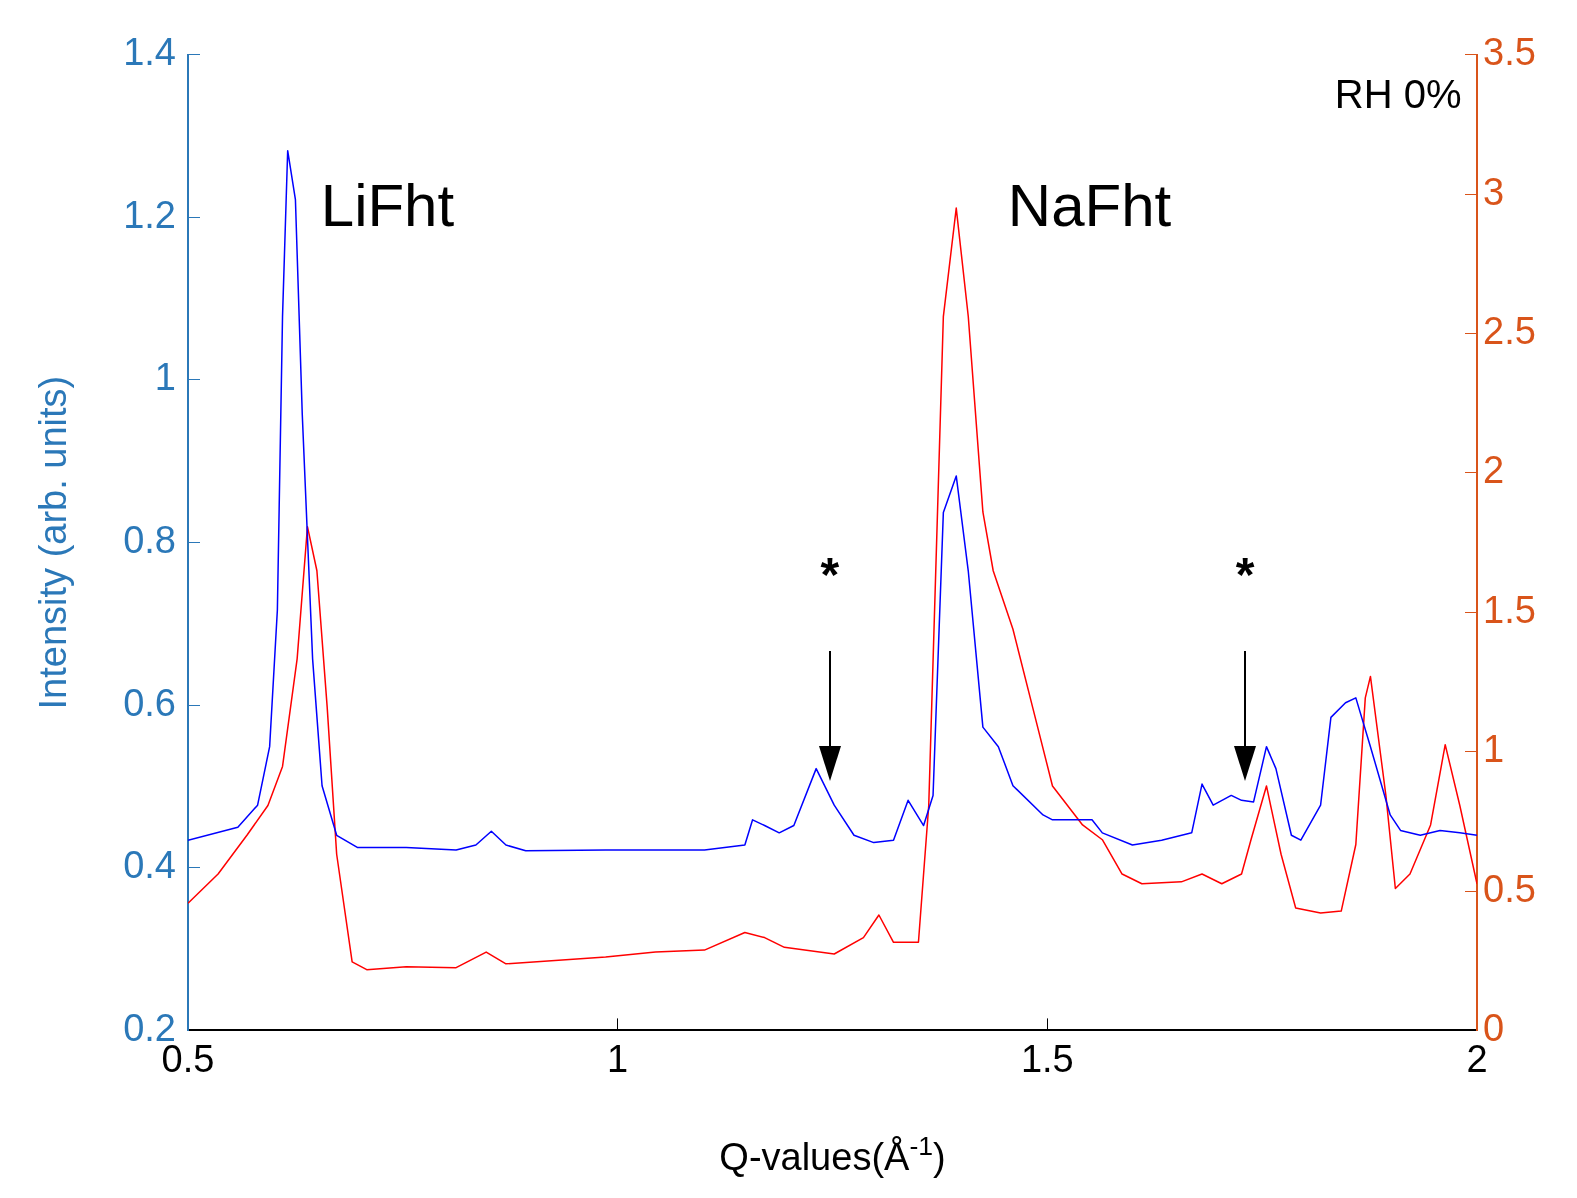 The width and height of the screenshot is (1577, 1198). I want to click on y-tick-label: 1.2, so click(149, 214).